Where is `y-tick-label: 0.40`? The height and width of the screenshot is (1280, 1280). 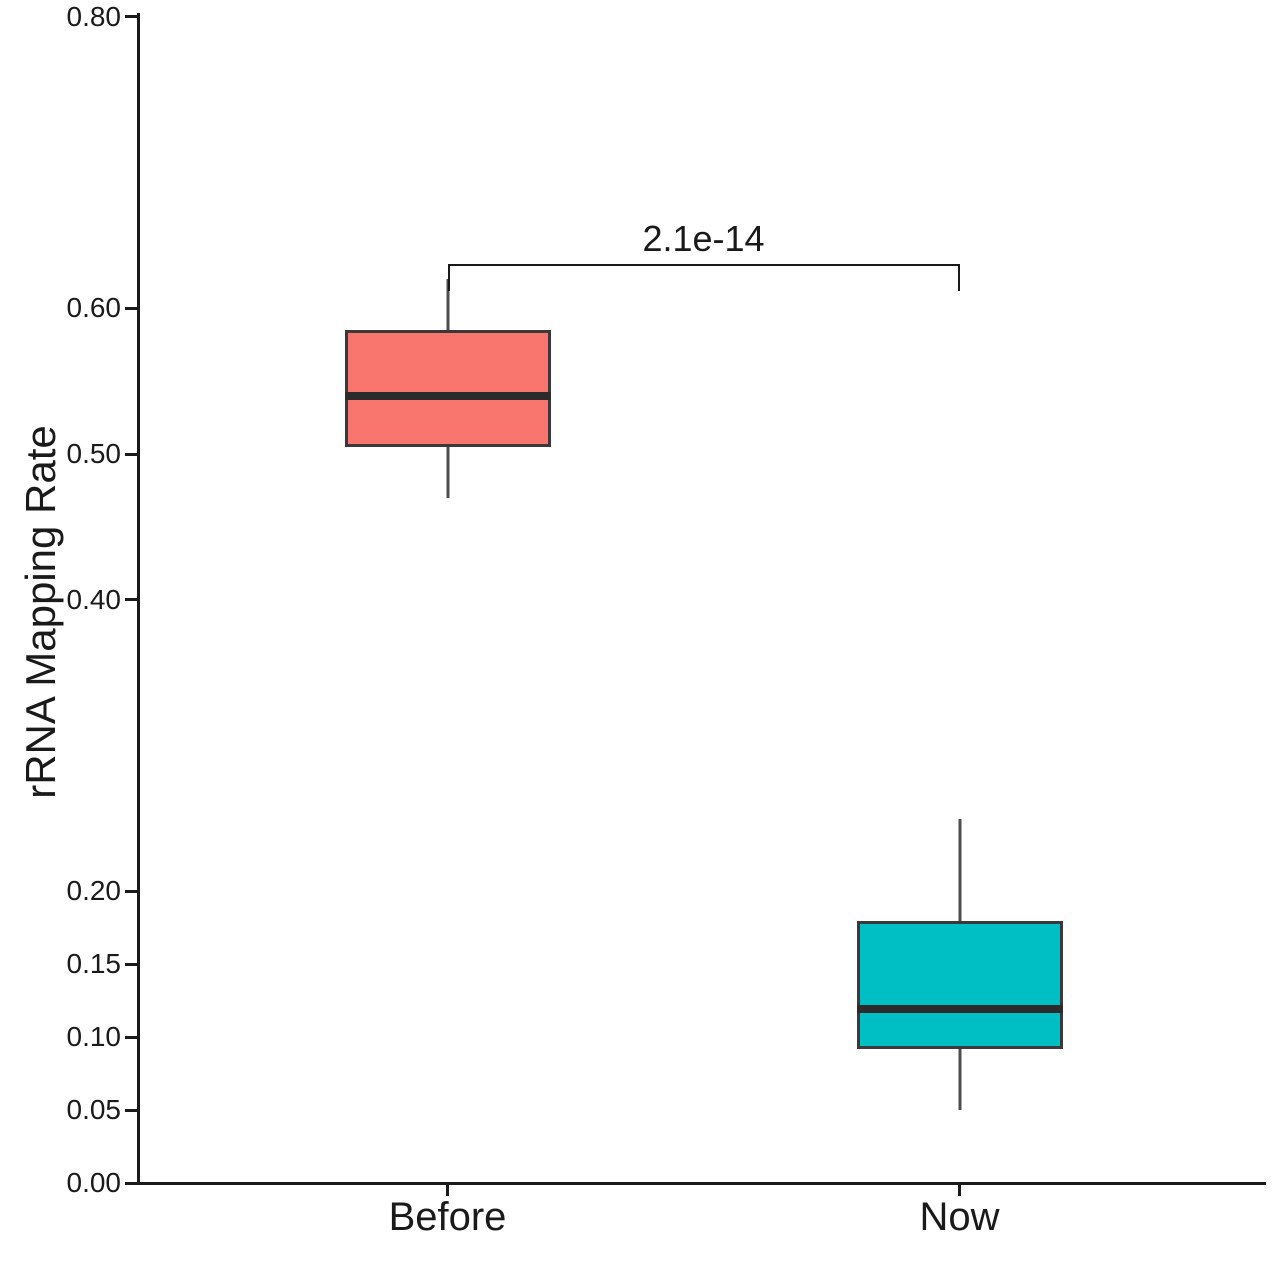 y-tick-label: 0.40 is located at coordinates (94, 599).